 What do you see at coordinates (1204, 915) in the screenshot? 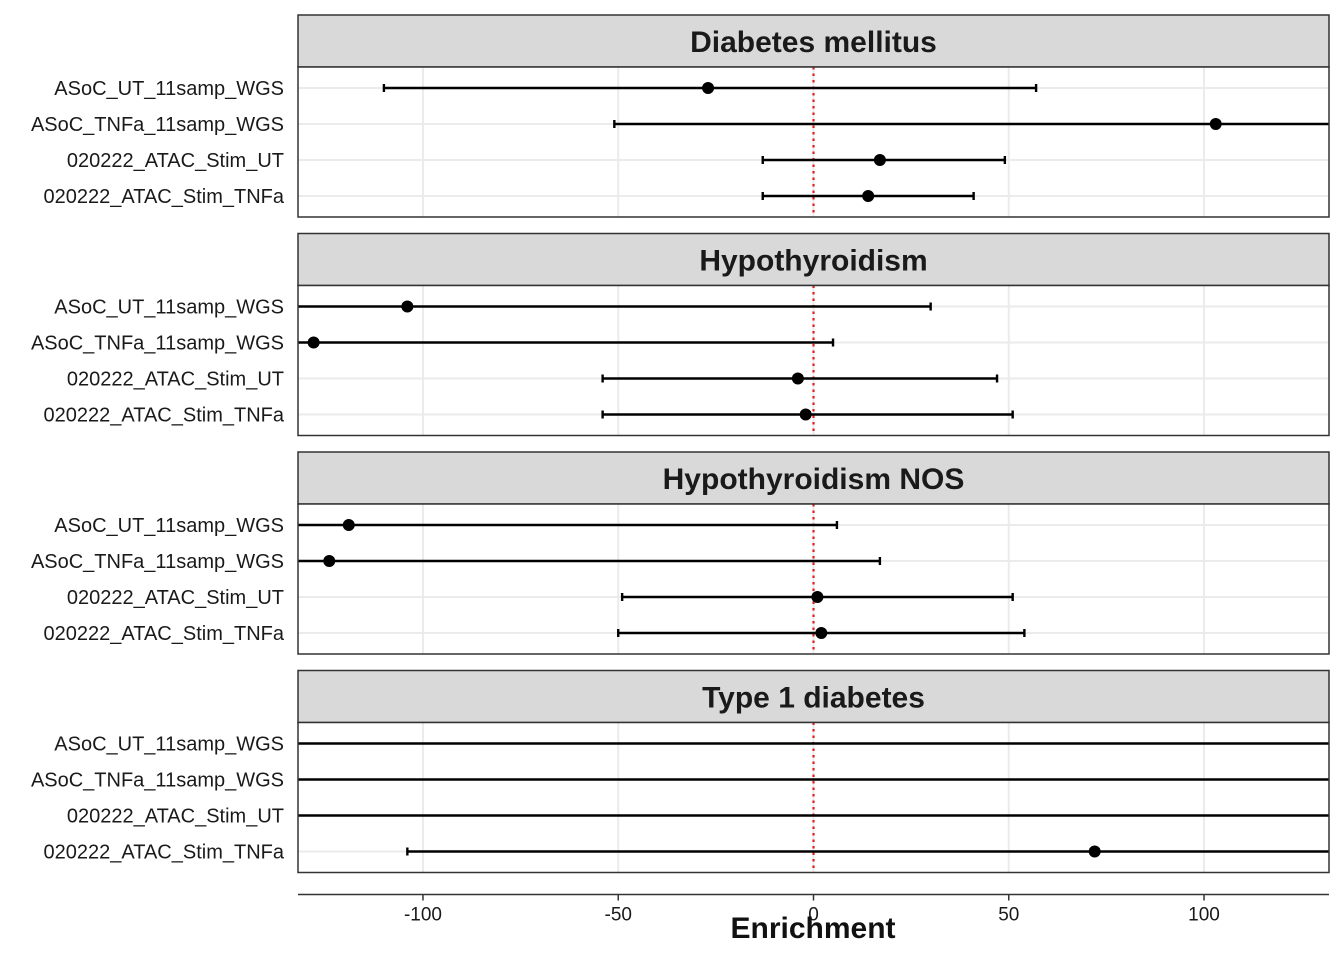
I see `x-axis-tick-label: 100` at bounding box center [1204, 915].